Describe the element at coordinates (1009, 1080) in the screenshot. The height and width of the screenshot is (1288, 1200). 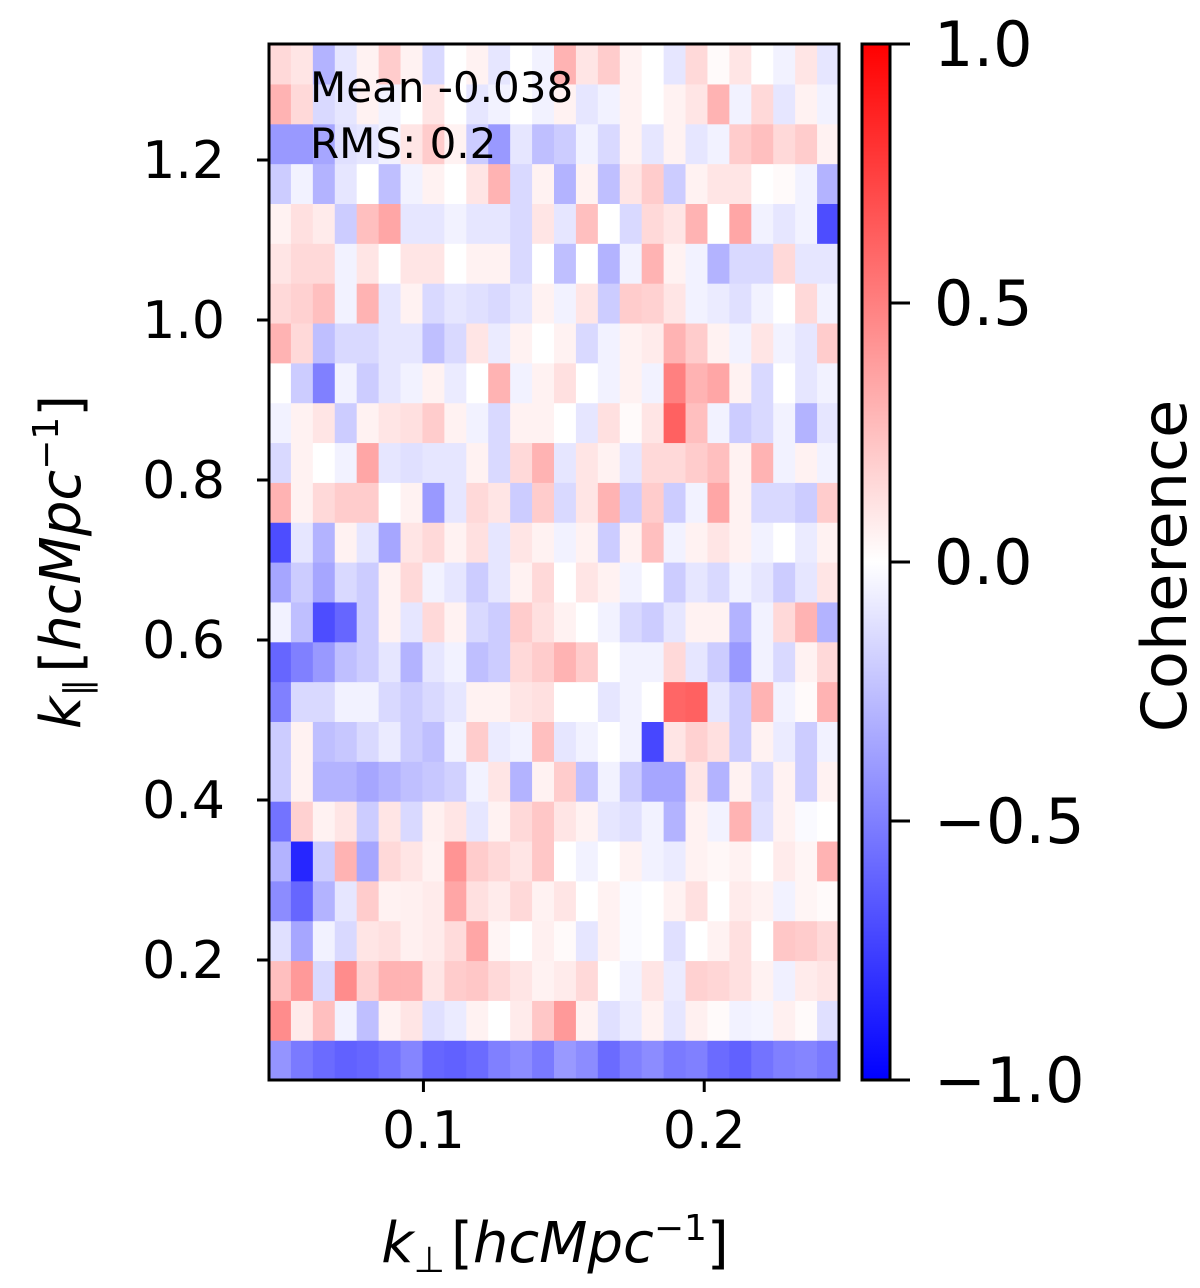
I see `colorbar-tick-label: −1.0` at that location.